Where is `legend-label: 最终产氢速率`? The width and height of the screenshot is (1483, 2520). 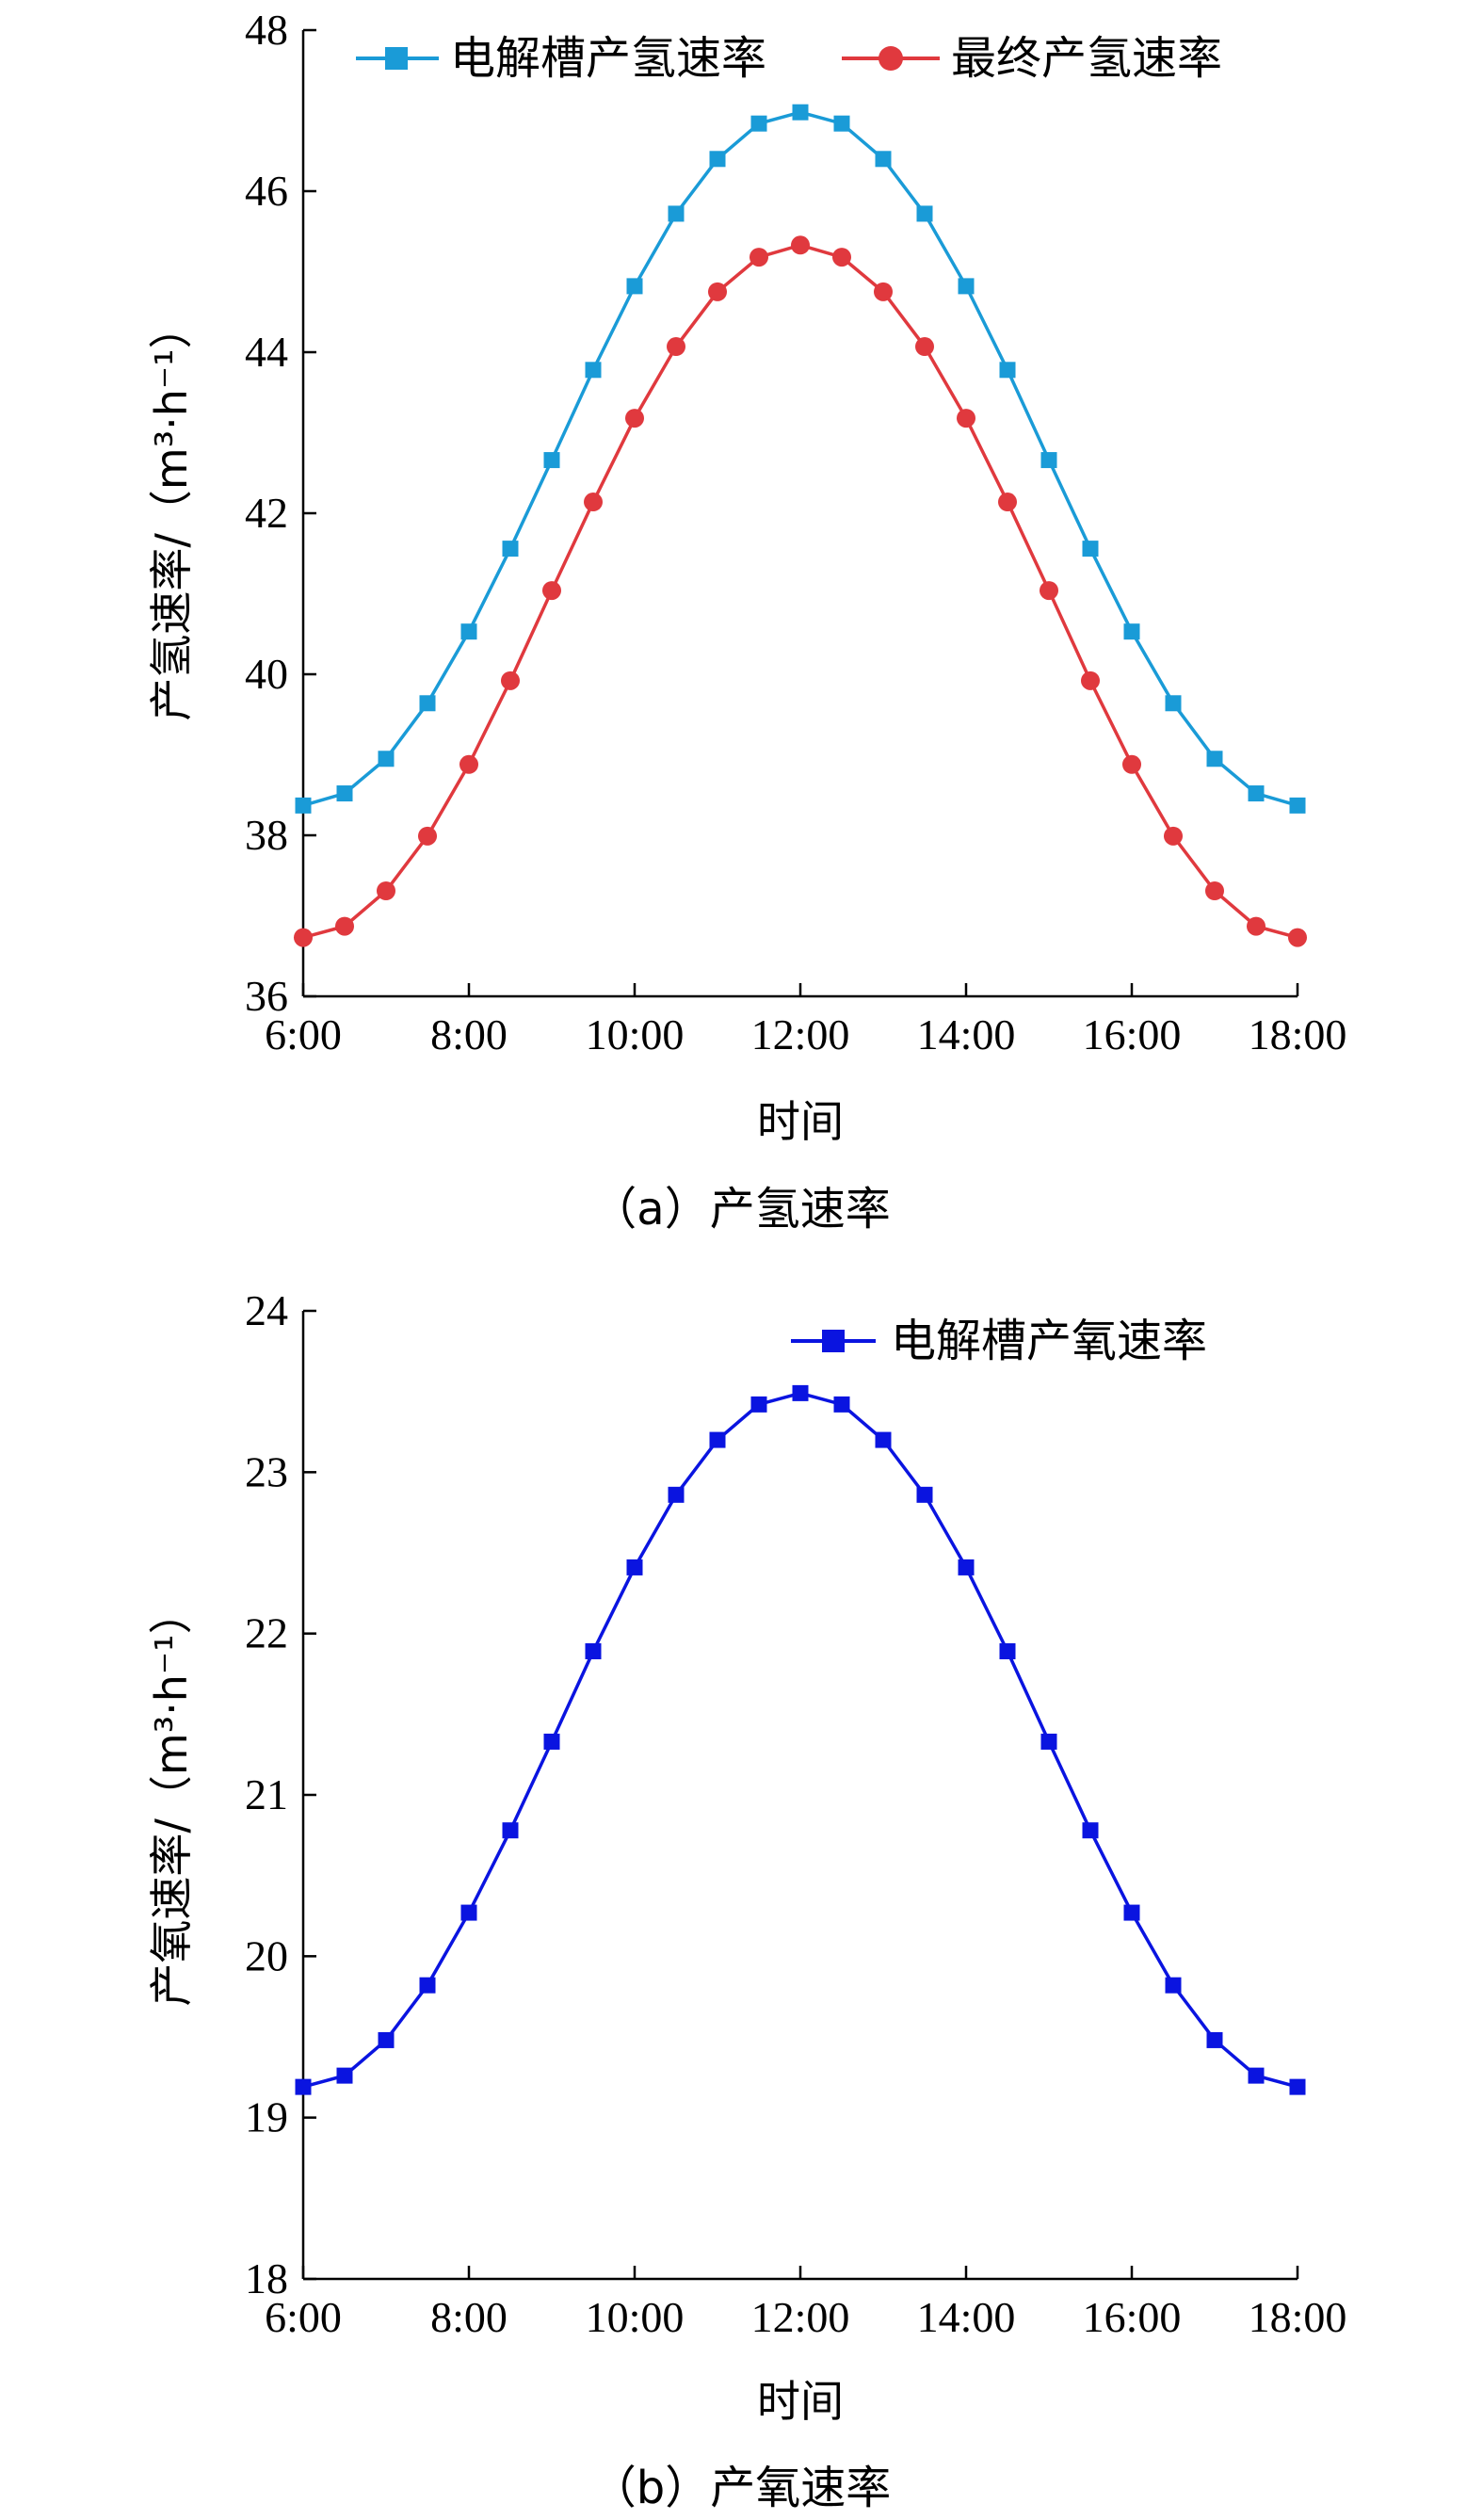 legend-label: 最终产氢速率 is located at coordinates (1087, 59).